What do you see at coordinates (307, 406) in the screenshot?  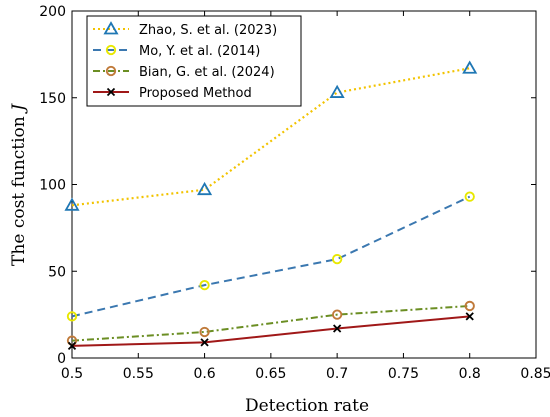 I see `x-axis-title: Detection rate` at bounding box center [307, 406].